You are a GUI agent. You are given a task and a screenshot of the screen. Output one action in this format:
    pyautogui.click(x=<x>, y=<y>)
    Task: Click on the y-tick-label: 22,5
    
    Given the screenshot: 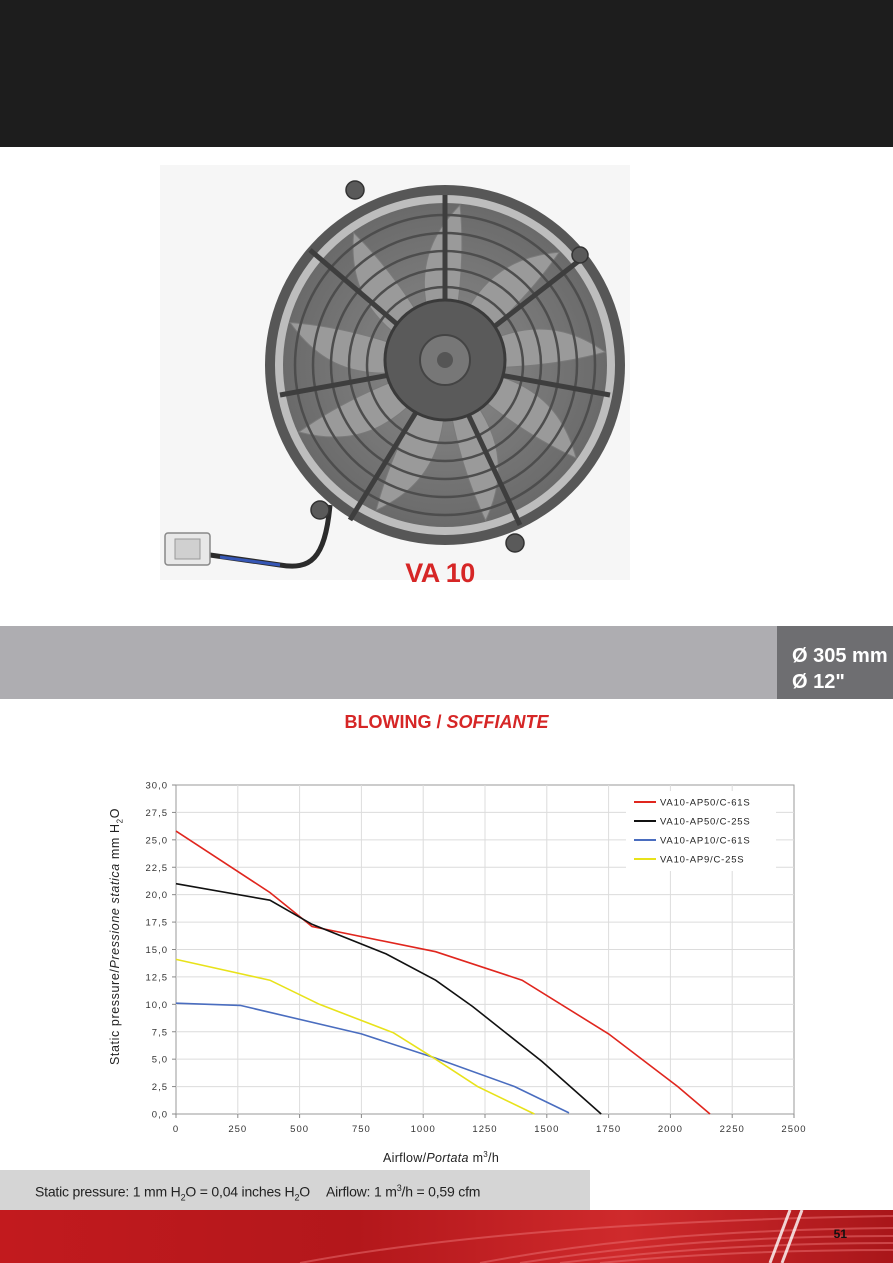 What is the action you would take?
    pyautogui.click(x=157, y=868)
    